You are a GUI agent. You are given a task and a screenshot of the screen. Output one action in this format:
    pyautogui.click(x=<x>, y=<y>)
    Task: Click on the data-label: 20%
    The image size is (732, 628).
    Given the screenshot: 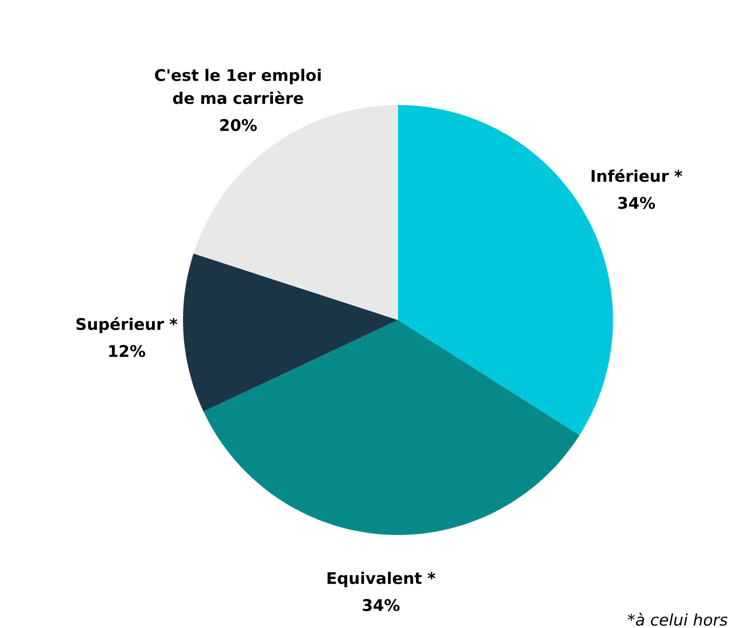 What is the action you would take?
    pyautogui.click(x=238, y=125)
    